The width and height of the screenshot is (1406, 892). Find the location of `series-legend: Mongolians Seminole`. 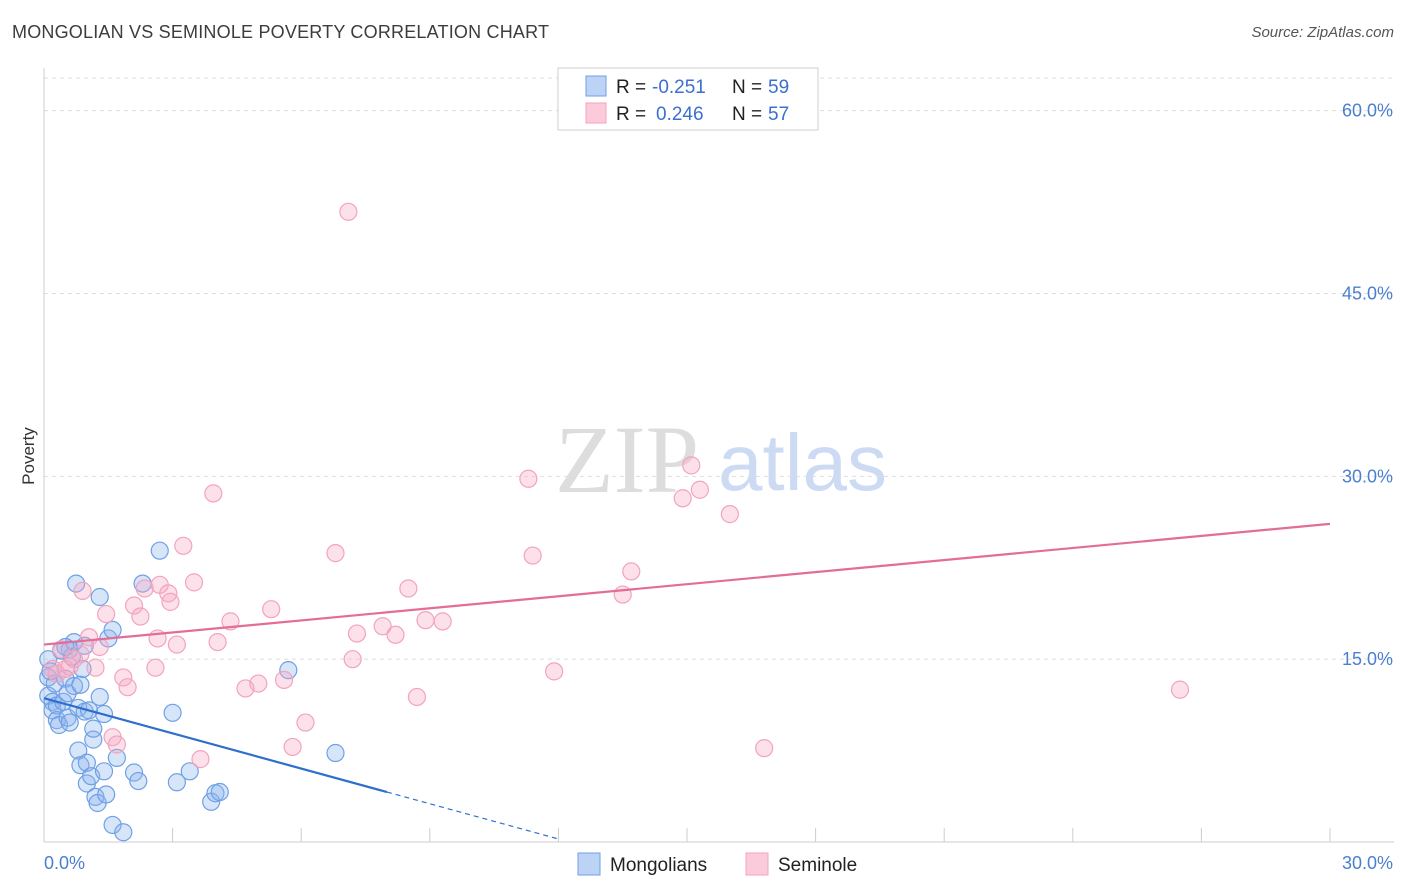

series-legend: Mongolians Seminole is located at coordinates (717, 864).